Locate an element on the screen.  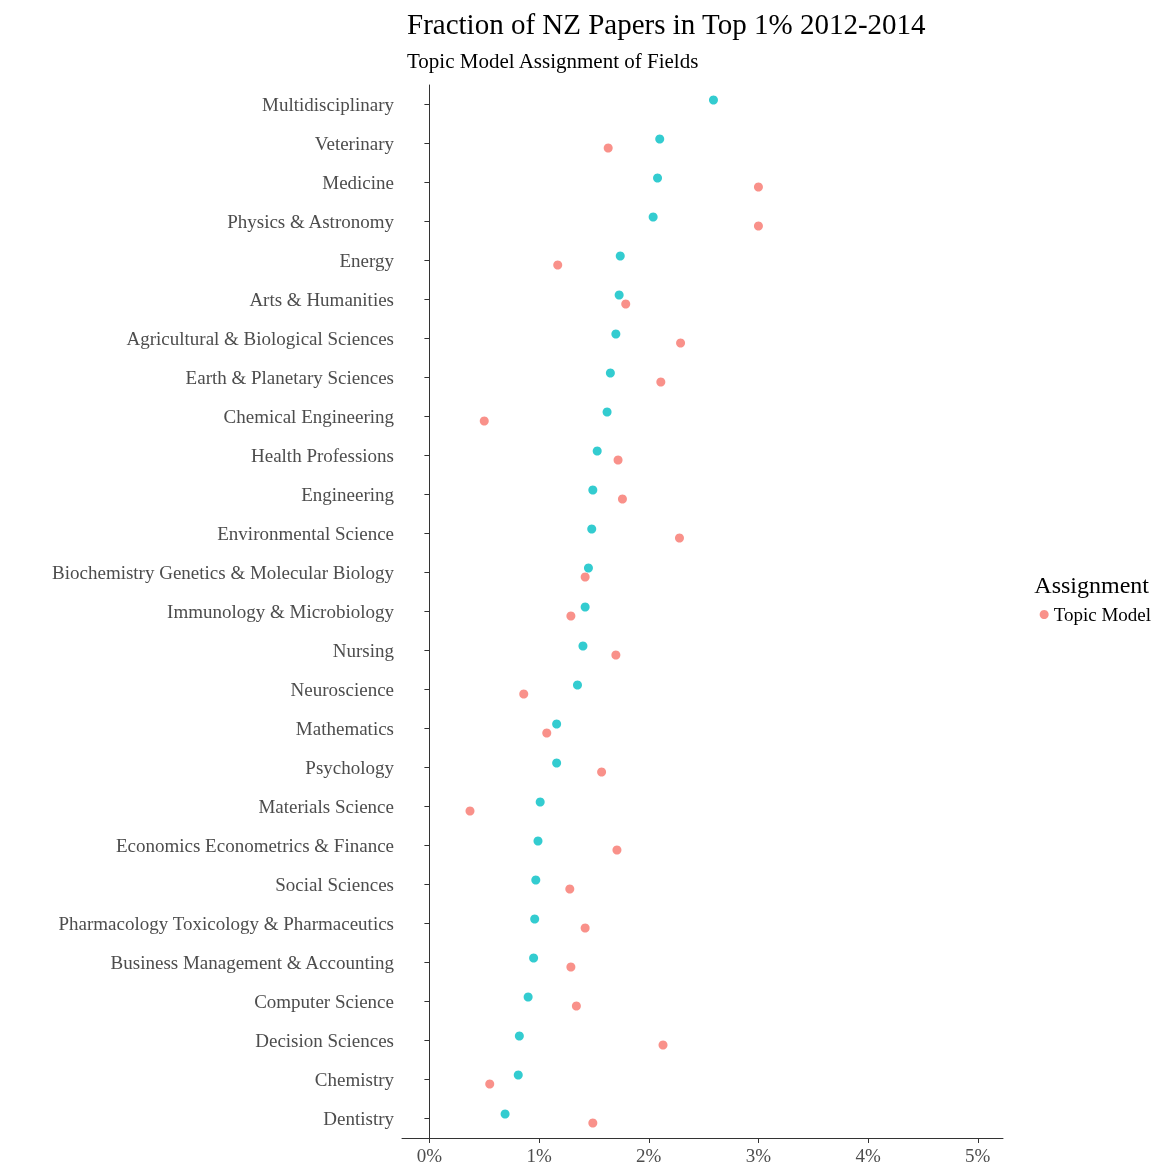
chart-title: Fraction of NZ Papers in Top 1% 2012-2014 is located at coordinates (667, 23).